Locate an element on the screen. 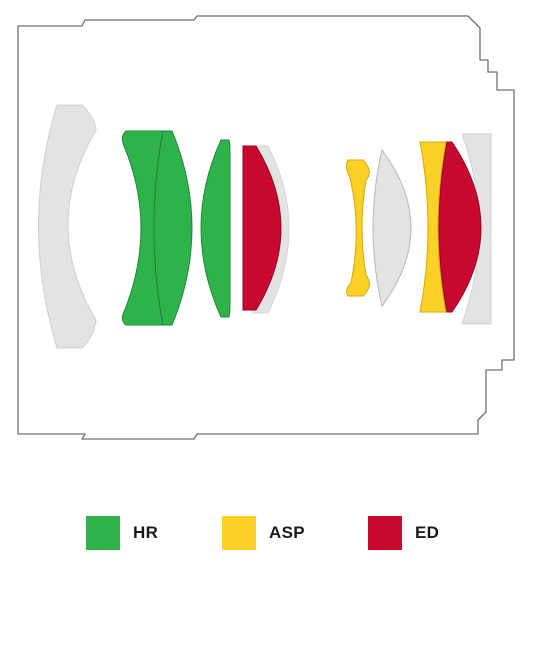 The height and width of the screenshot is (650, 536). asp-swatch is located at coordinates (239, 533).